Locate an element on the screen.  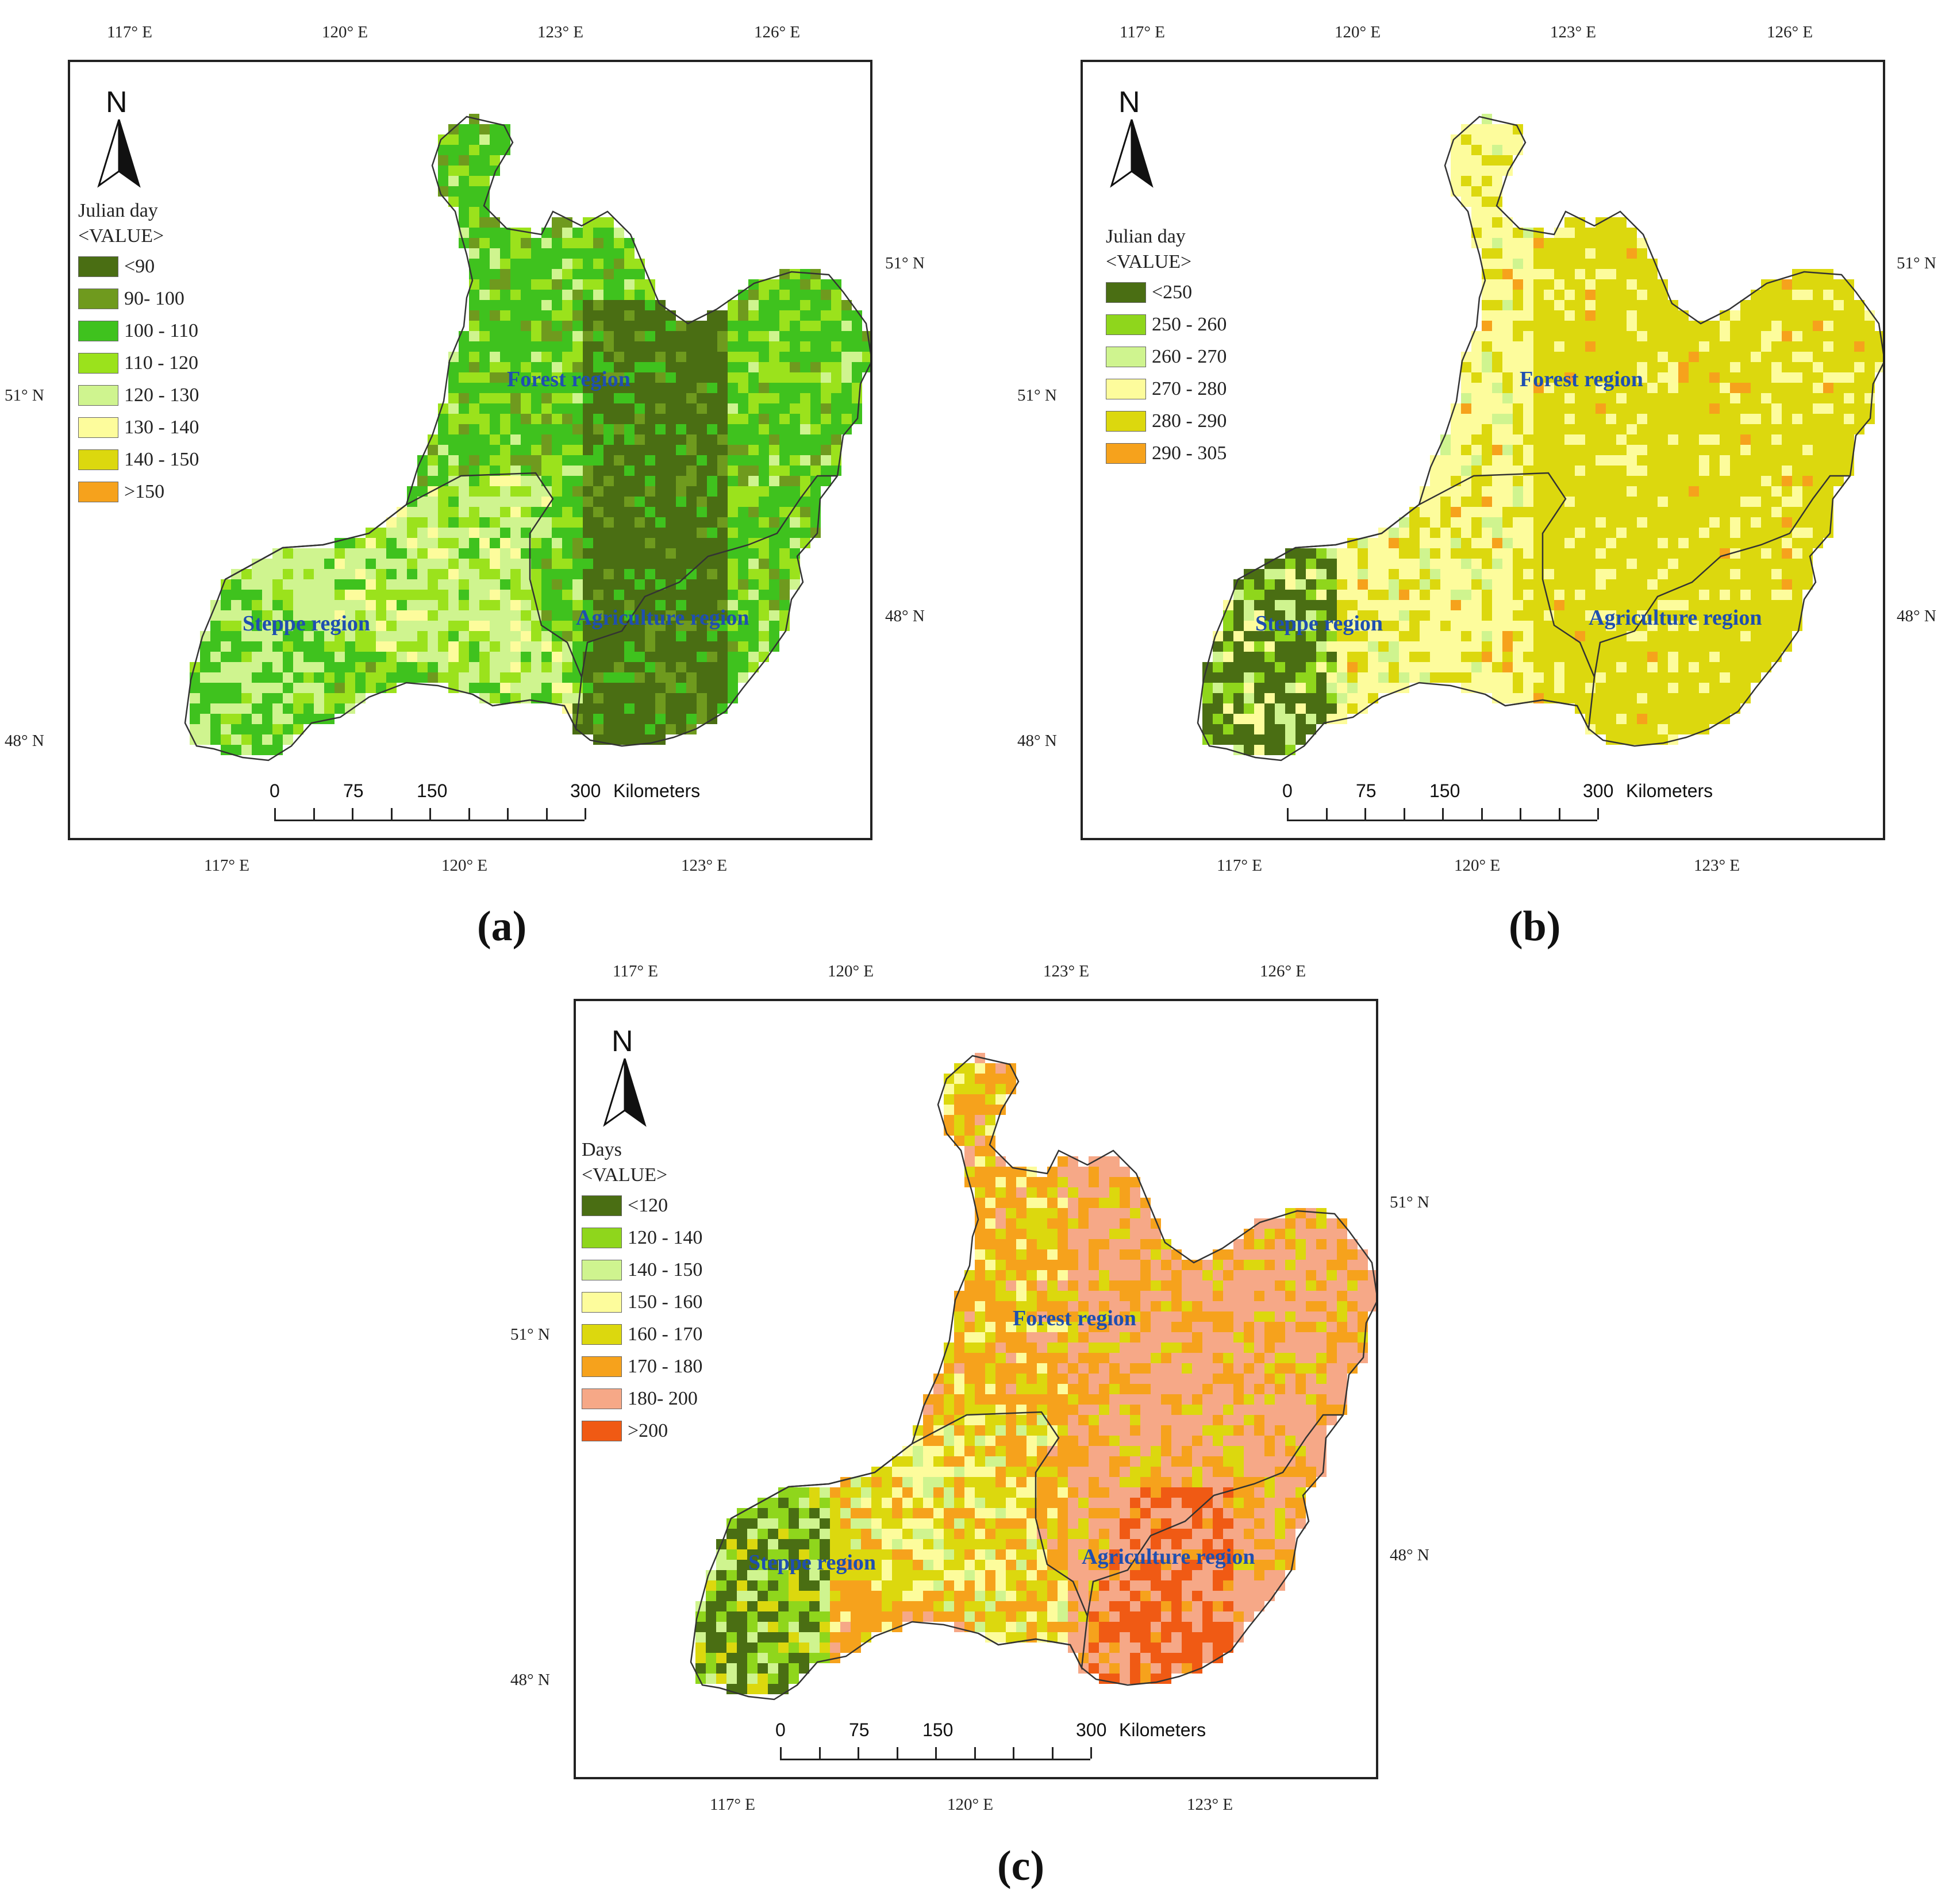
lon-tick-top: 123° E is located at coordinates (1573, 32).